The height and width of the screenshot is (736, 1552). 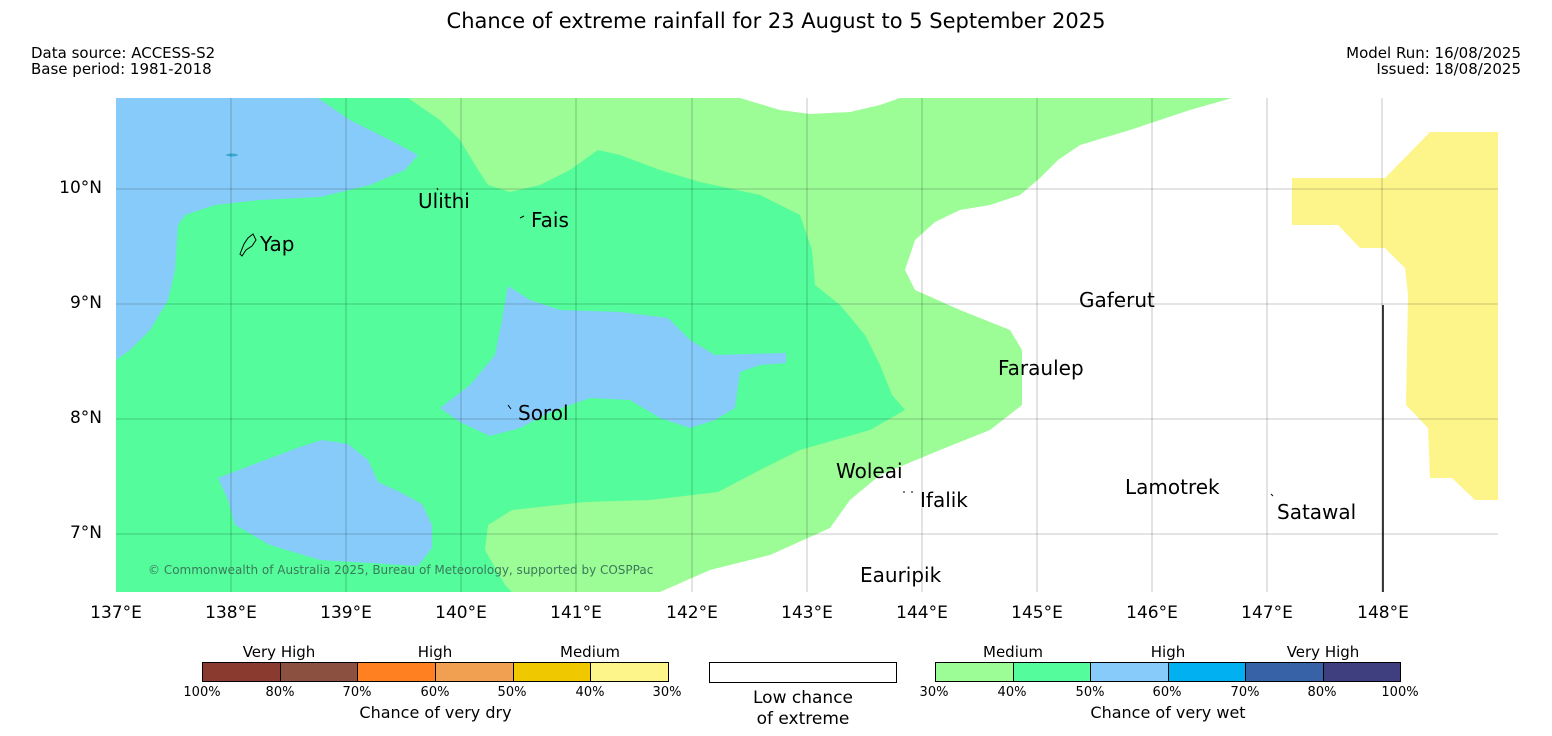 What do you see at coordinates (1448, 69) in the screenshot?
I see `issued-text: Issued: 18/08/2025` at bounding box center [1448, 69].